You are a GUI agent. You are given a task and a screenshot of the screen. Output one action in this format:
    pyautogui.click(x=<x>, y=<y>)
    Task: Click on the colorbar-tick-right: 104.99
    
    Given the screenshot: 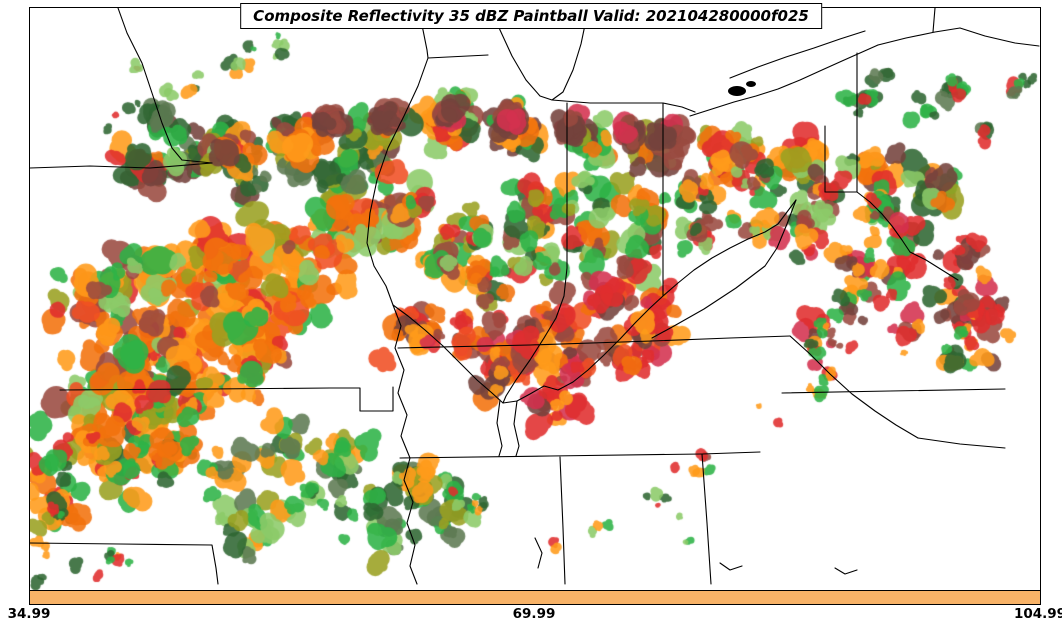 What is the action you would take?
    pyautogui.click(x=1037, y=614)
    